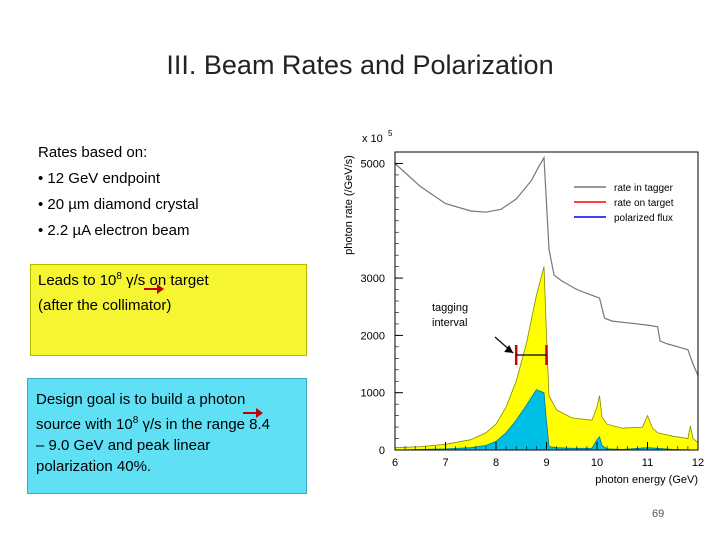  I want to click on polarized-flux-line, so click(546, 420).